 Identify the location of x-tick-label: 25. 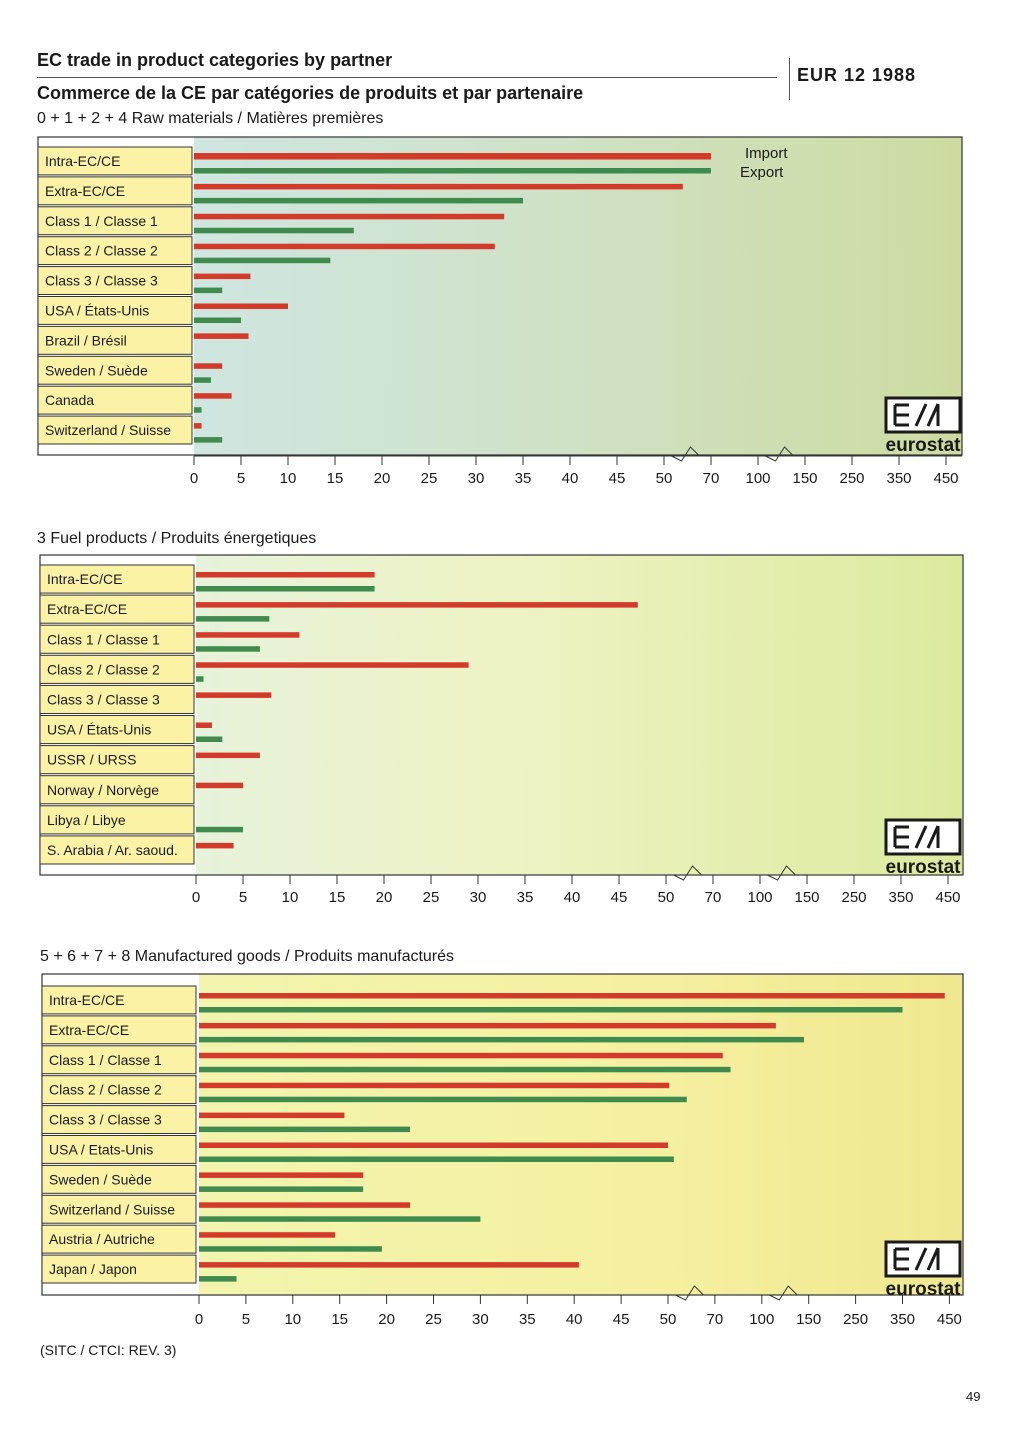
(433, 1319).